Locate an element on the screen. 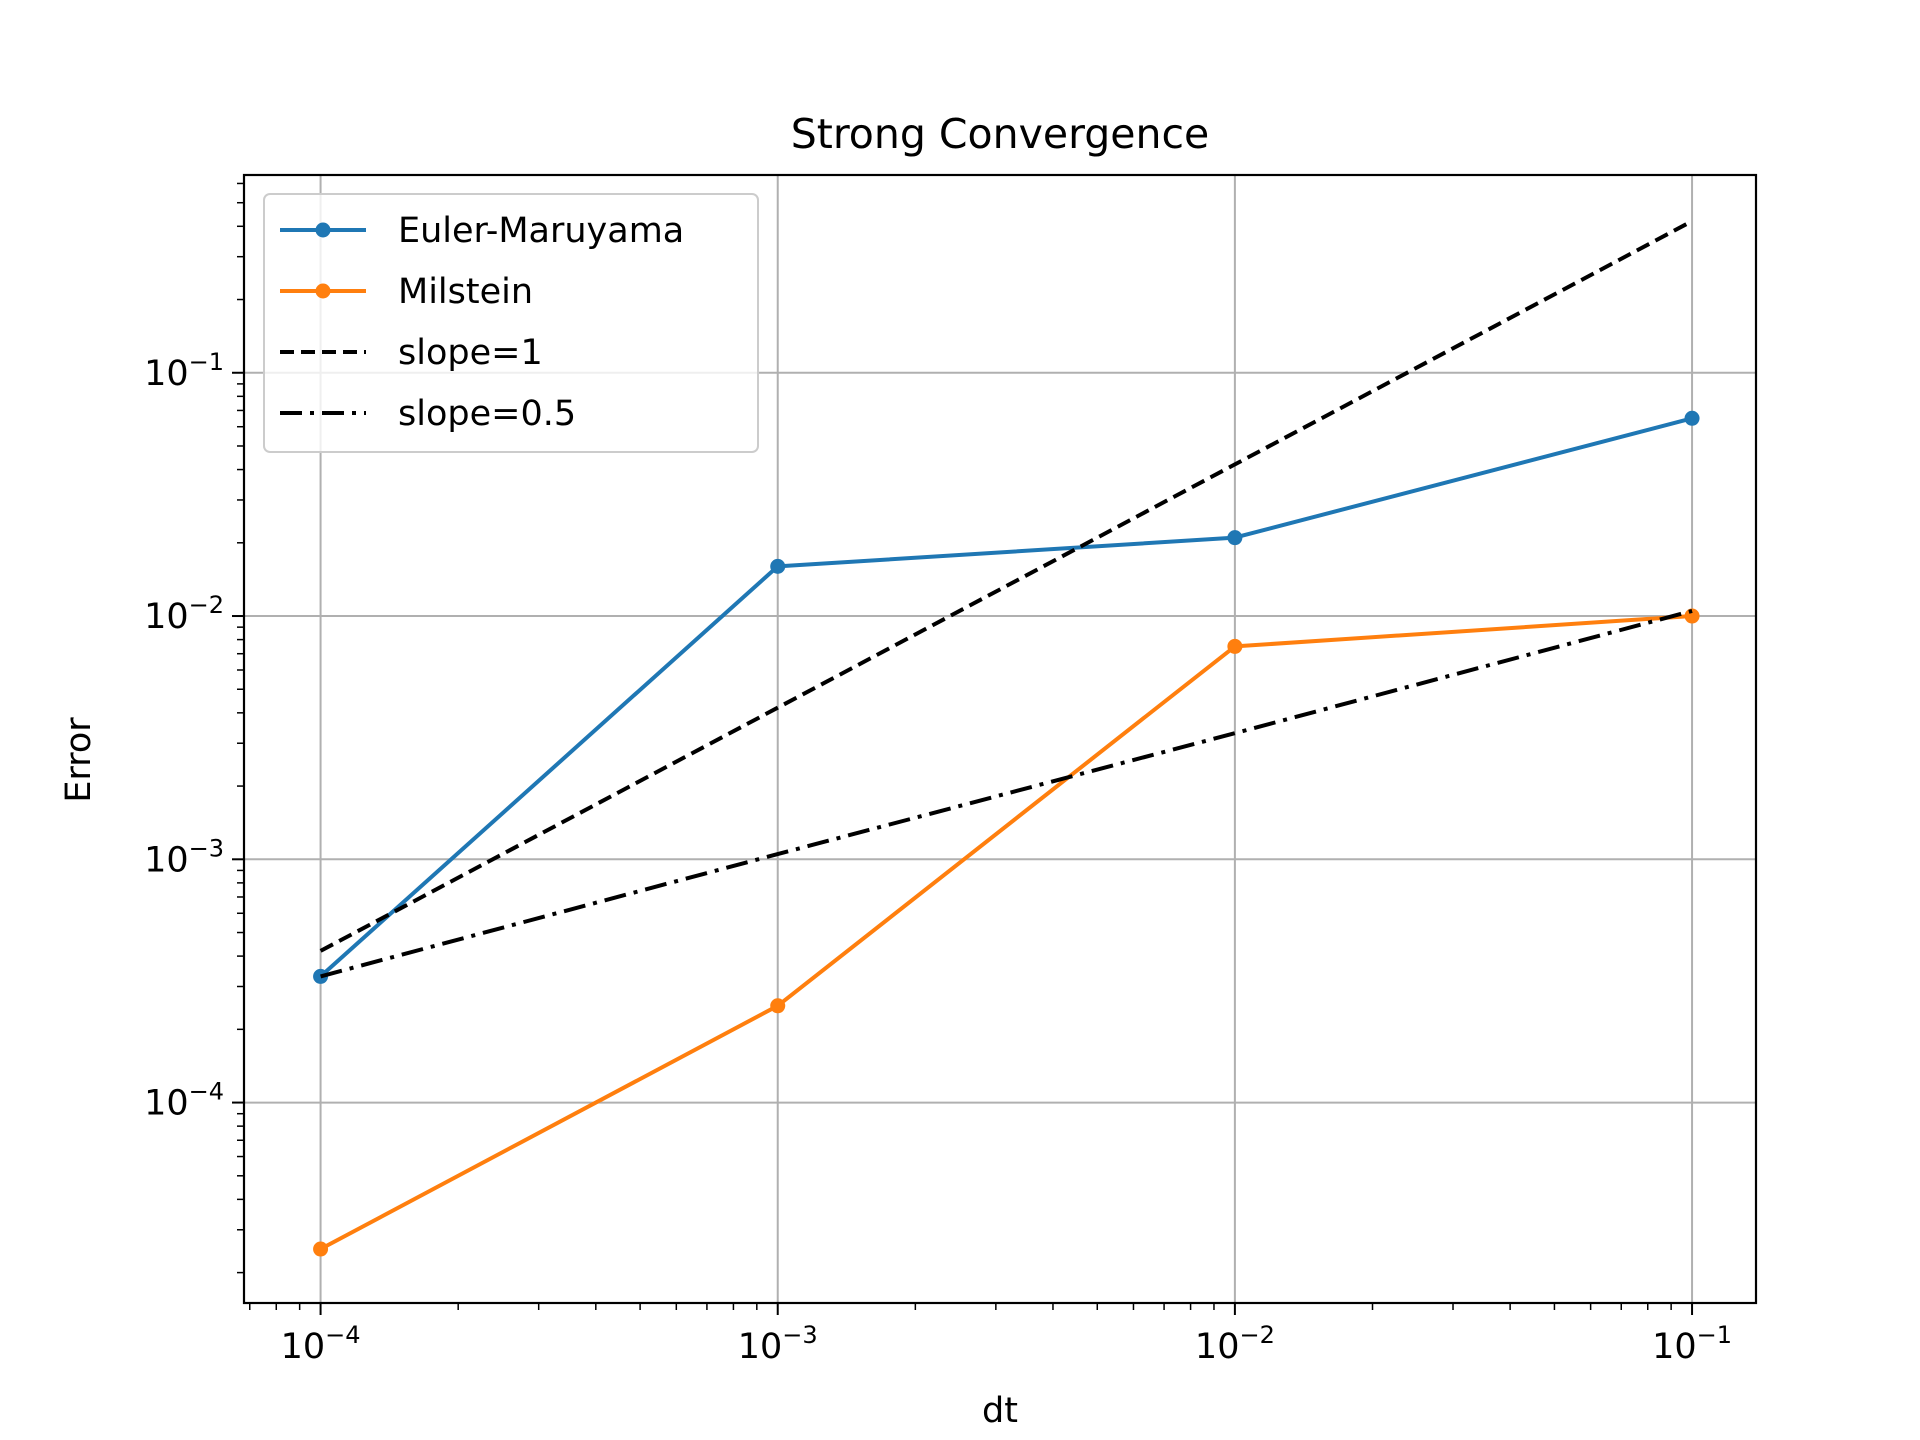 The image size is (1920, 1440). y-tick-label: 10⁻² is located at coordinates (184, 614).